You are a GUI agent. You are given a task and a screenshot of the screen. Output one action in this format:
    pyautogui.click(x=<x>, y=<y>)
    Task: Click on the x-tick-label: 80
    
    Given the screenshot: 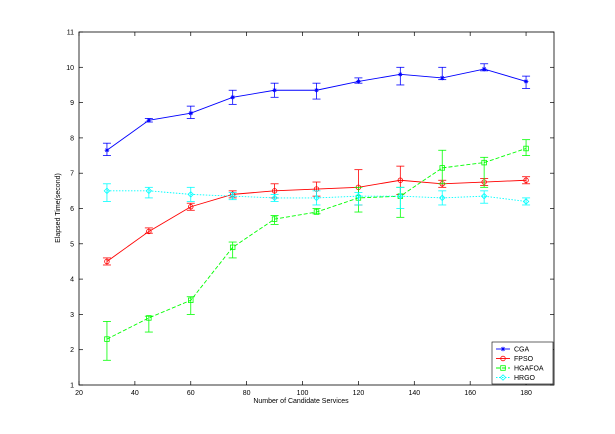 What is the action you would take?
    pyautogui.click(x=247, y=393)
    